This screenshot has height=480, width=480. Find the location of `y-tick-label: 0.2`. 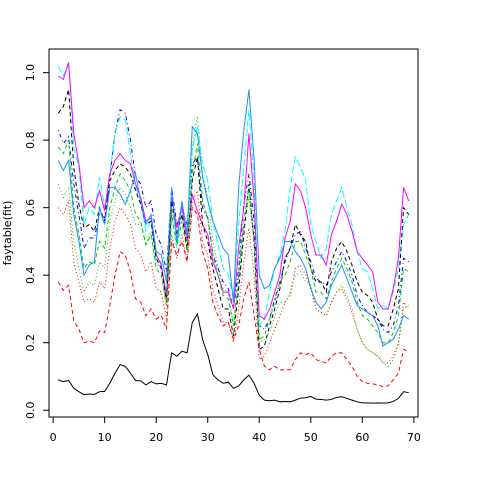

y-tick-label: 0.2 is located at coordinates (30, 343).